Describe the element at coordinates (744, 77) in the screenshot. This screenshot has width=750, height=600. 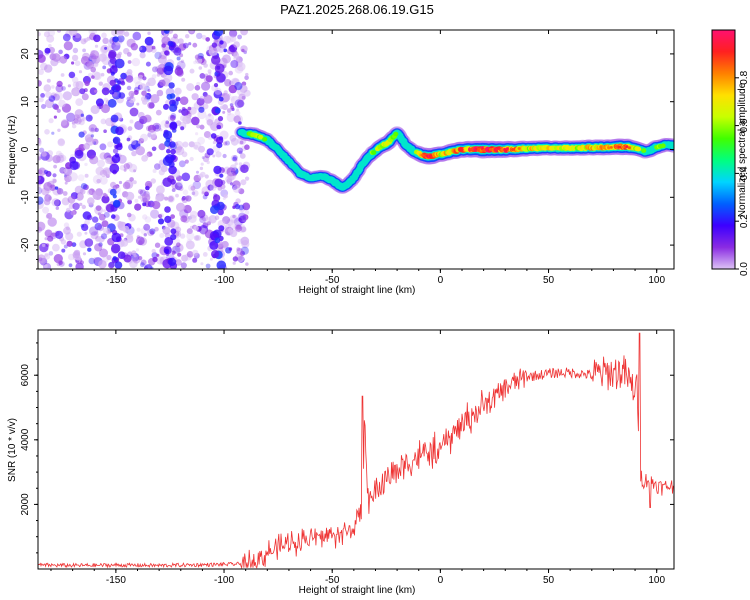
I see `colorbar-tick-label: 0.8` at that location.